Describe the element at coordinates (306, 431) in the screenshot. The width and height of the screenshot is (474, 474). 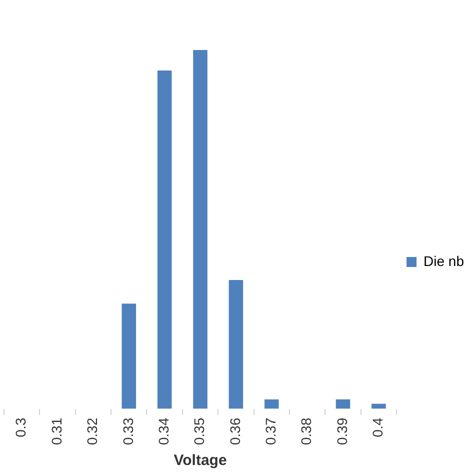
I see `x-tick-label: 0.38` at that location.